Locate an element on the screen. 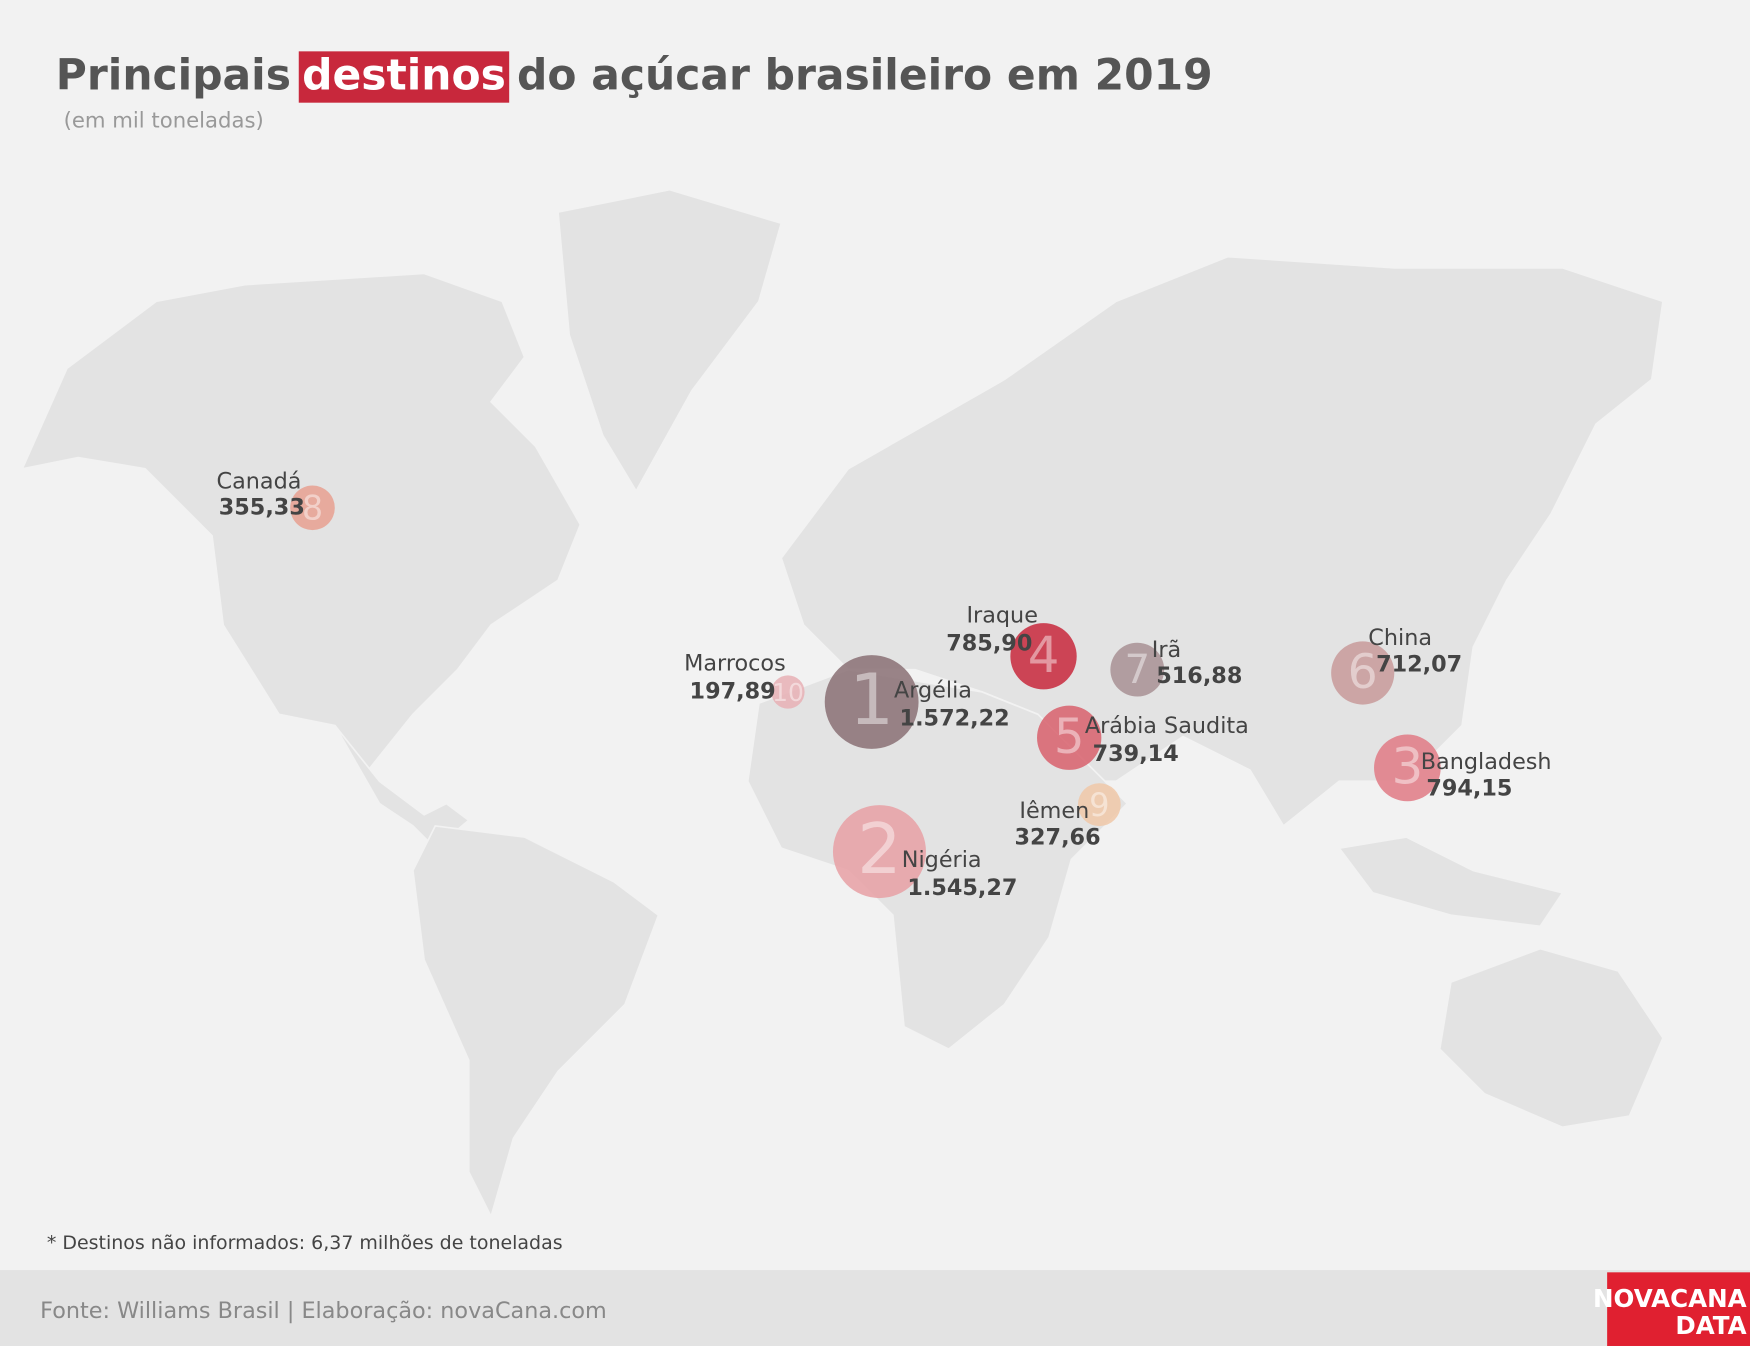 This screenshot has height=1346, width=1750. country-name: Iêmen is located at coordinates (1054, 811).